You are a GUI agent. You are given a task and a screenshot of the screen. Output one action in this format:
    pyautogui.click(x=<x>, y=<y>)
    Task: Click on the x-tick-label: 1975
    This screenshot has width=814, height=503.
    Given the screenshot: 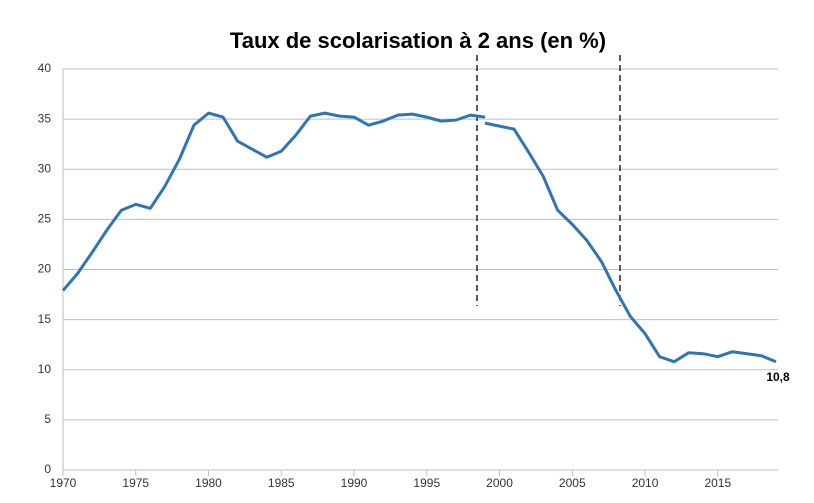 What is the action you would take?
    pyautogui.click(x=135, y=483)
    